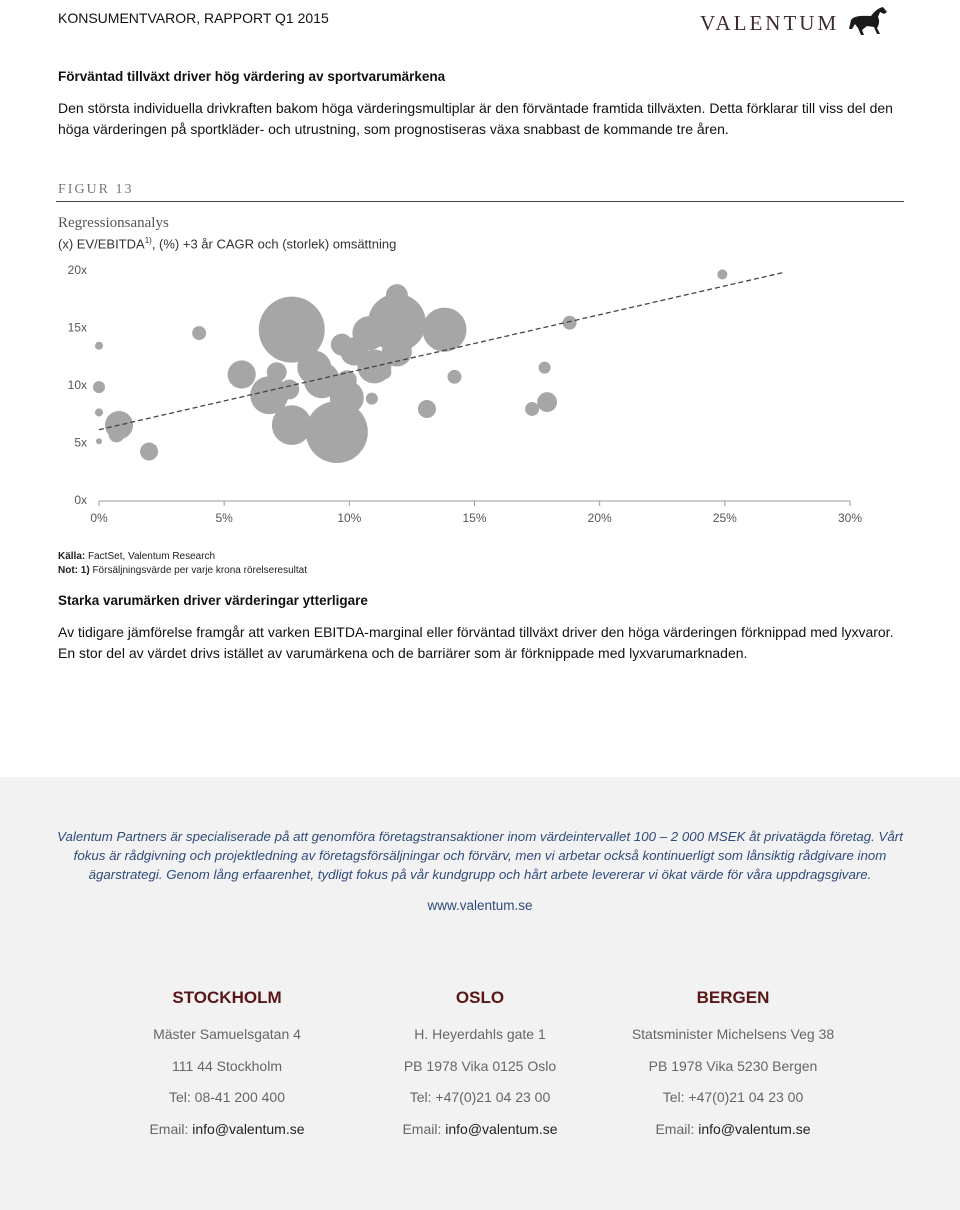  Describe the element at coordinates (725, 518) in the screenshot. I see `x-tick-label: 25%` at that location.